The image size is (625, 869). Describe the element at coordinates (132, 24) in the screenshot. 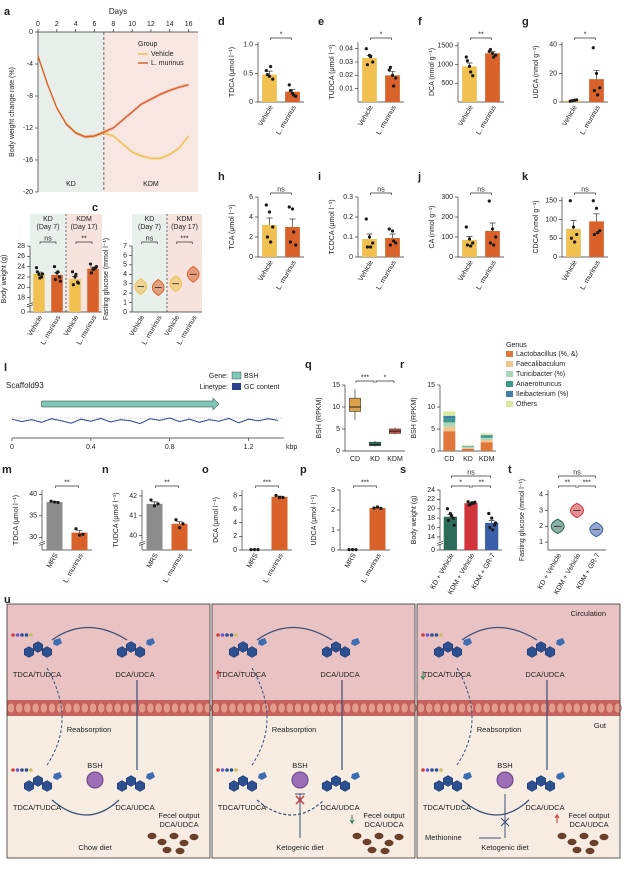

I see `x-tick-label: 10` at that location.